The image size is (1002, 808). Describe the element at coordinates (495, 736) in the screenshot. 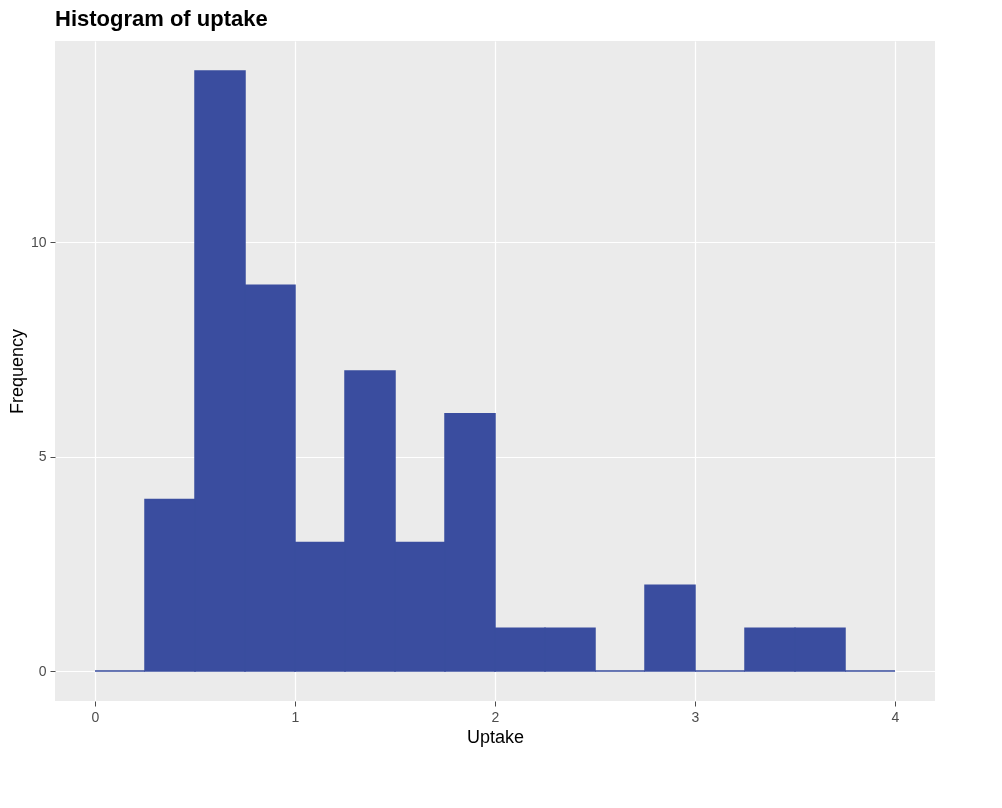

I see `x-axis-title: Uptake` at that location.